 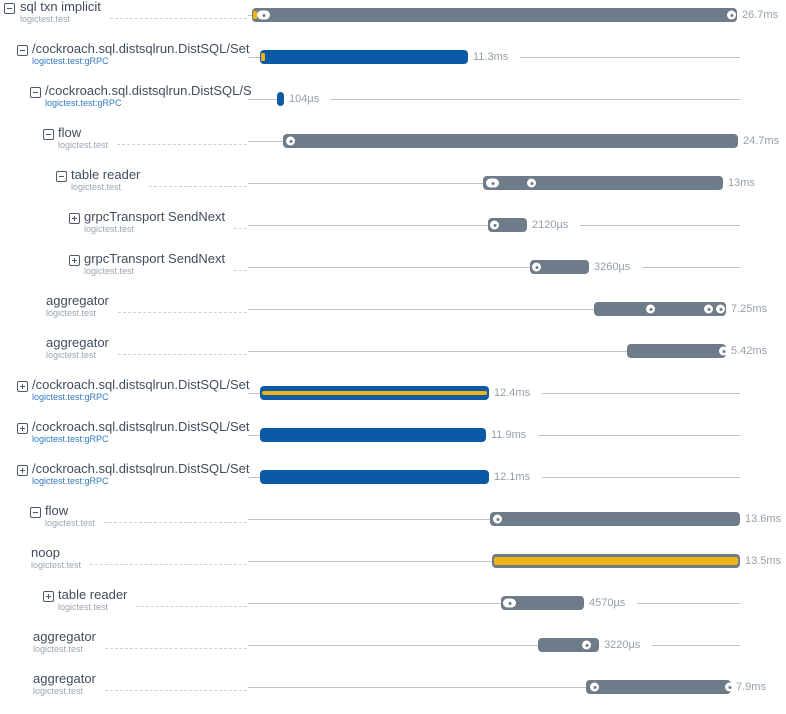 What do you see at coordinates (761, 141) in the screenshot?
I see `span-duration: 24.7ms` at bounding box center [761, 141].